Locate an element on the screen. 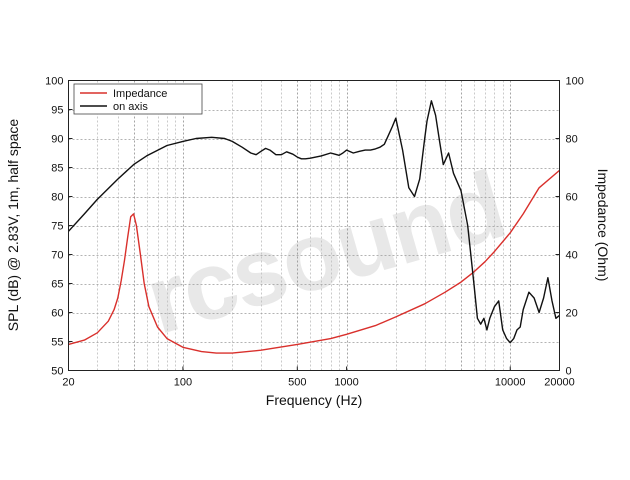 The width and height of the screenshot is (630, 480). y-right-tick-label: 0 is located at coordinates (569, 372).